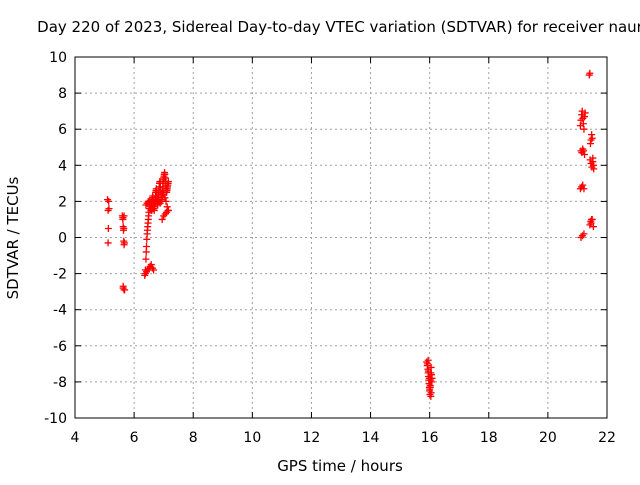  I want to click on x-tick-label: 22, so click(607, 438).